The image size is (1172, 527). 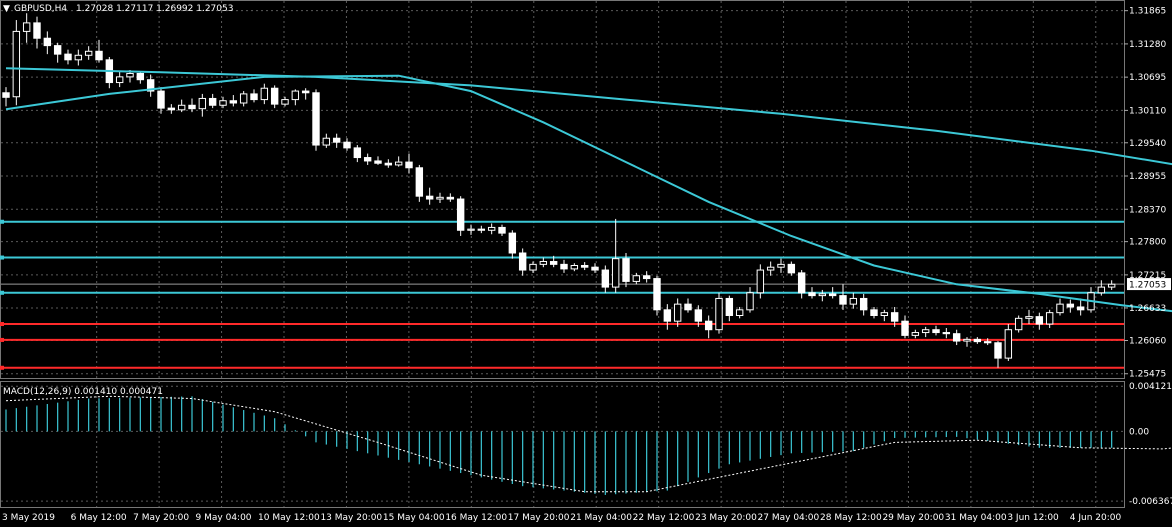 What do you see at coordinates (913, 518) in the screenshot?
I see `time-tick-label: 29 May 20:00` at bounding box center [913, 518].